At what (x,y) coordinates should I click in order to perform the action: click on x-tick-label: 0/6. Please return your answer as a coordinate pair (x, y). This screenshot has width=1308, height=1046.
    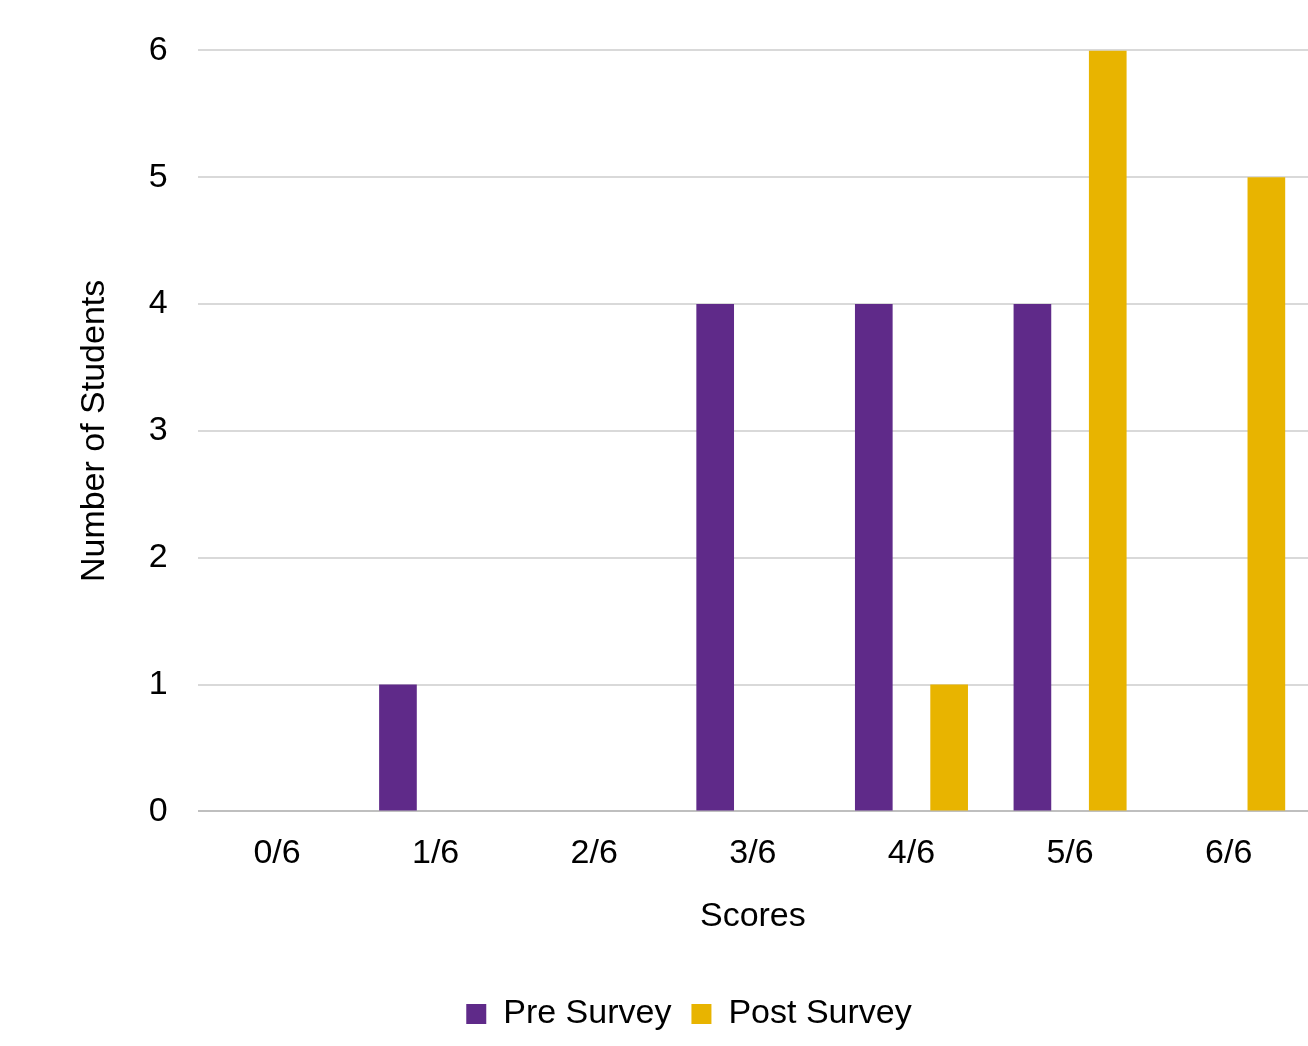
    Looking at the image, I should click on (277, 851).